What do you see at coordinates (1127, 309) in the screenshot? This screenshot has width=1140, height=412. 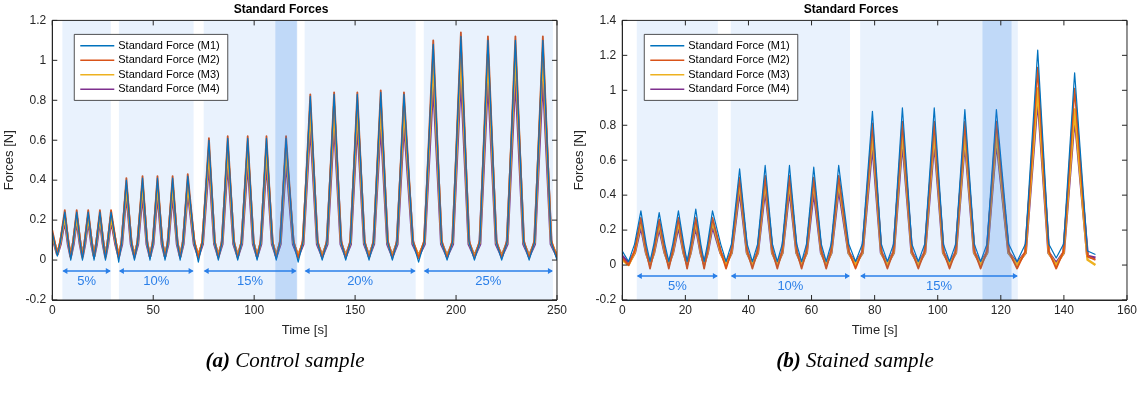 I see `x-tick-label: 160` at bounding box center [1127, 309].